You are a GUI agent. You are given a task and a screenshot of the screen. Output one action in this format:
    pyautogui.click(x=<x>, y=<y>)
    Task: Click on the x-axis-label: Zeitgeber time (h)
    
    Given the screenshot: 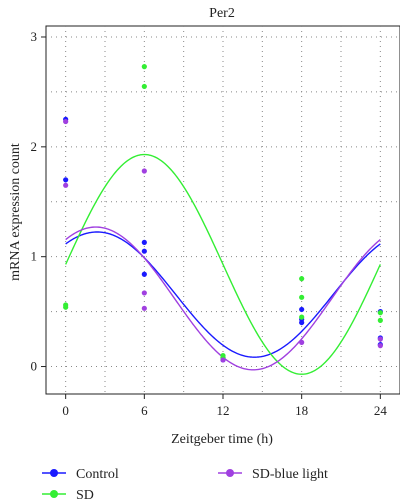 What is the action you would take?
    pyautogui.click(x=222, y=439)
    